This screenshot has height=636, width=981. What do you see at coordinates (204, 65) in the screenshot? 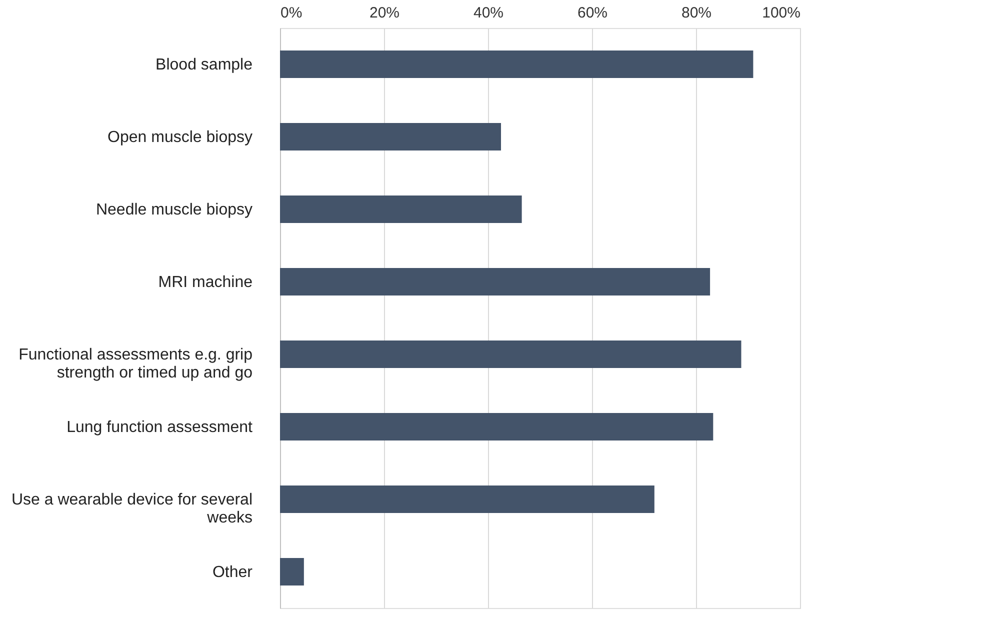
I see `y-tick-label: Blood sample` at bounding box center [204, 65].